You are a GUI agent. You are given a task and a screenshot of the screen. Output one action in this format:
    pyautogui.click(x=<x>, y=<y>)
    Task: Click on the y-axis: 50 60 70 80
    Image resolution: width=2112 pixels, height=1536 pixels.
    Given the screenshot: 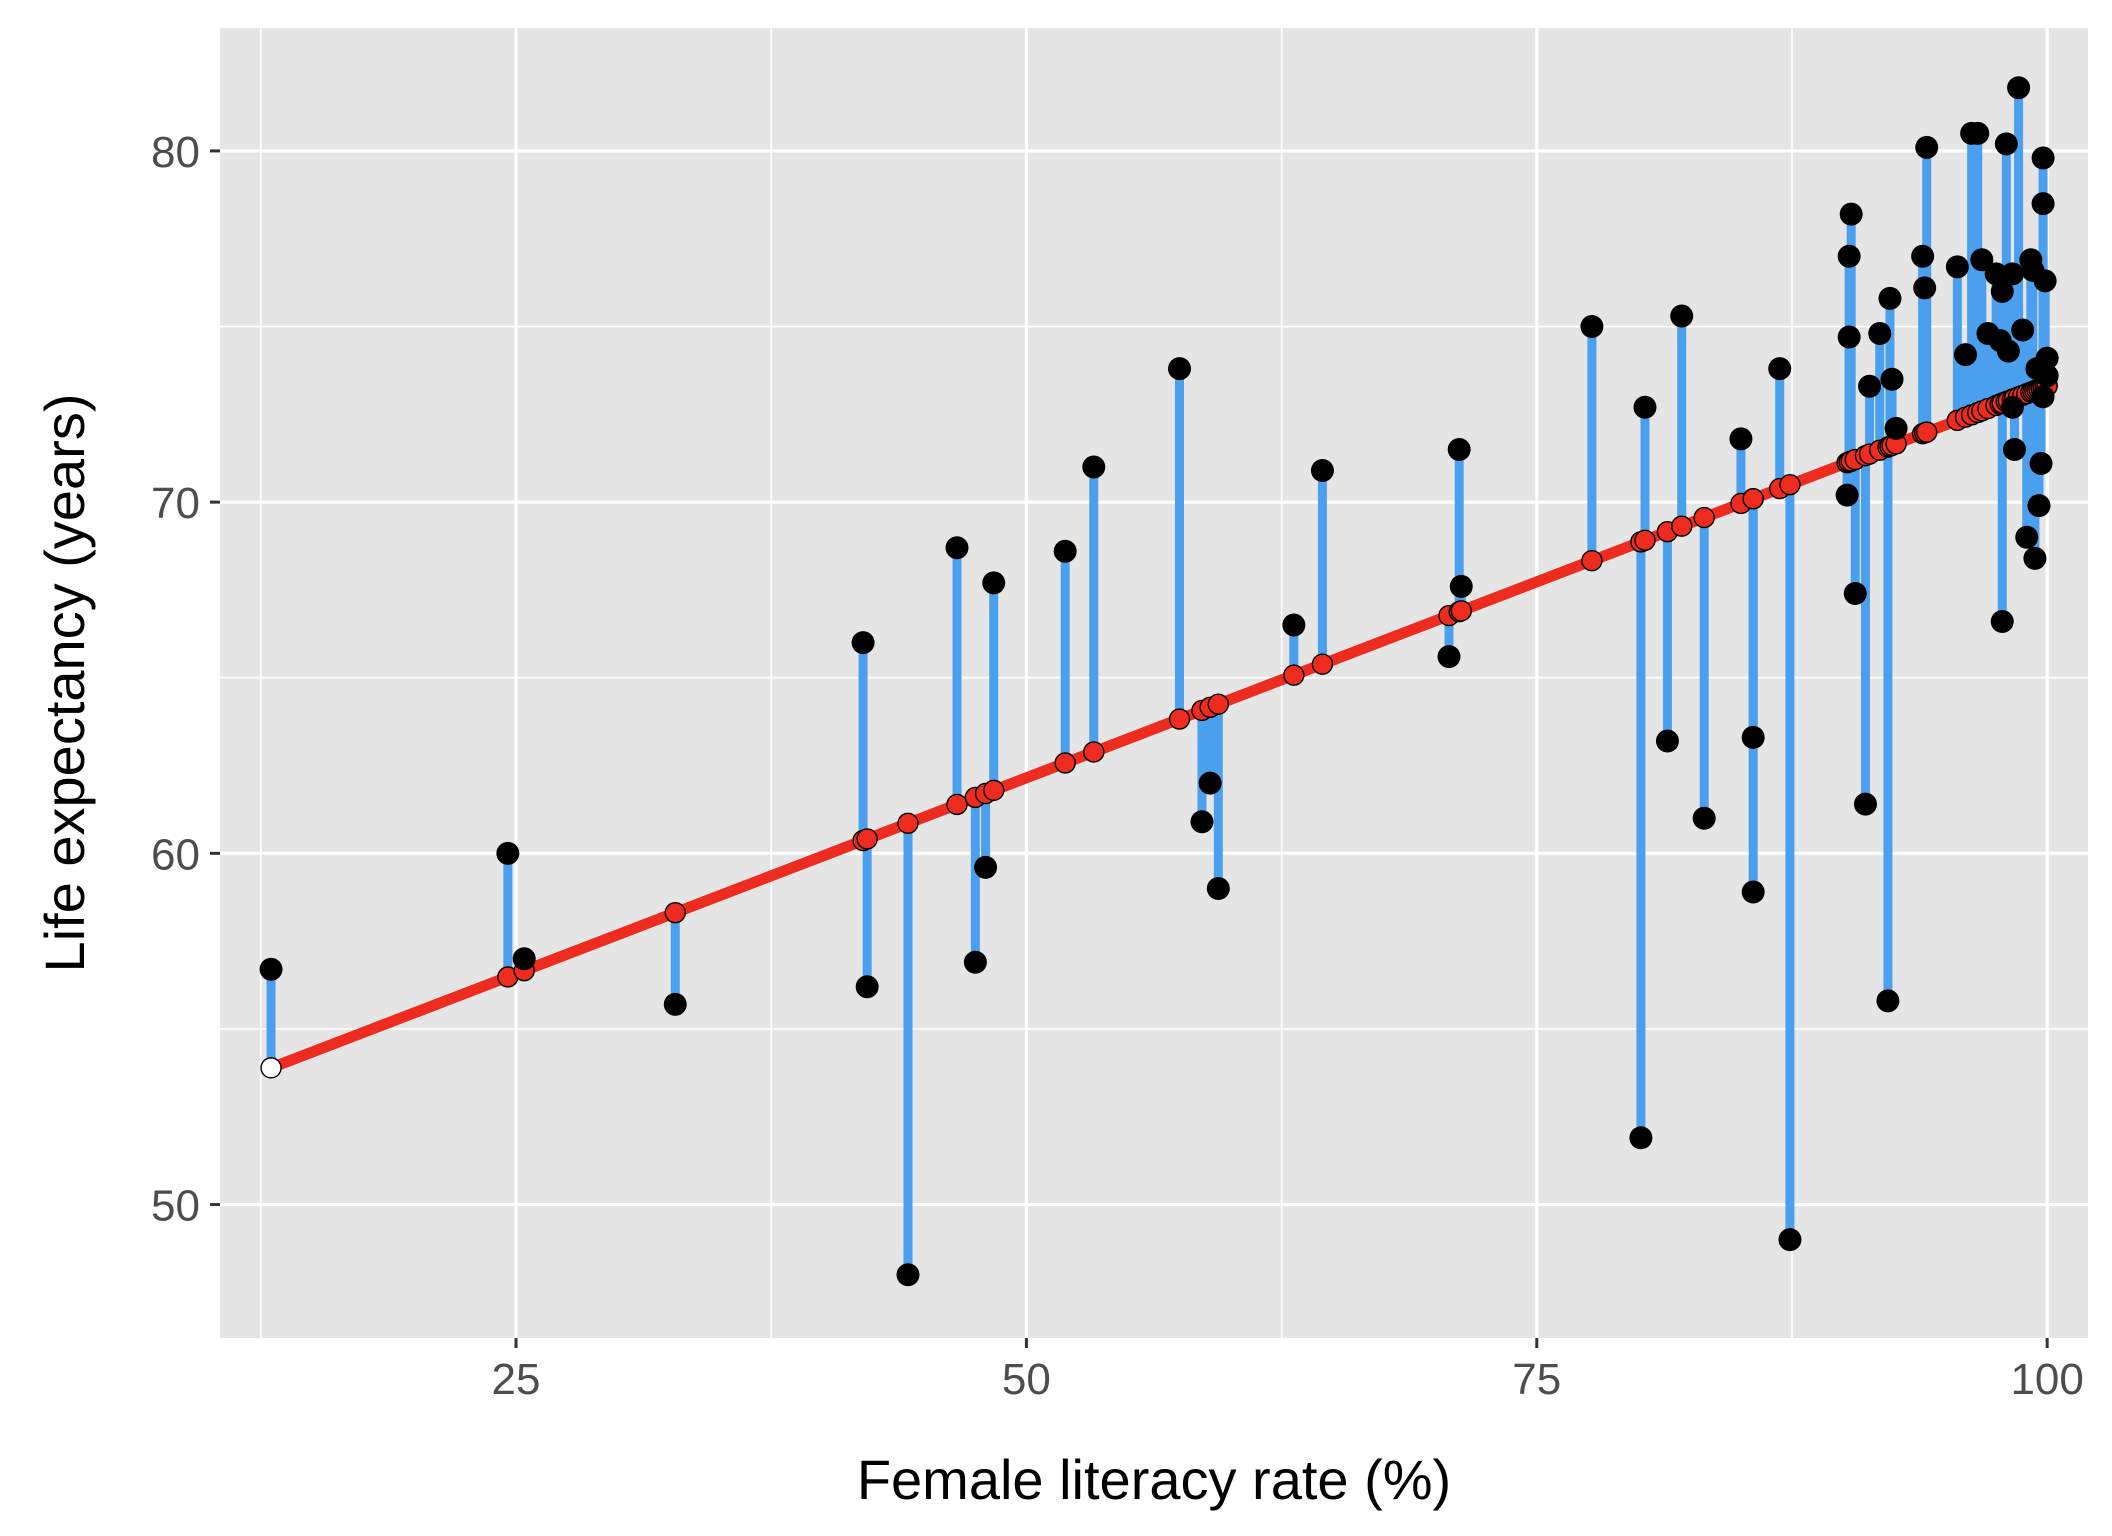 What is the action you would take?
    pyautogui.click(x=185, y=679)
    